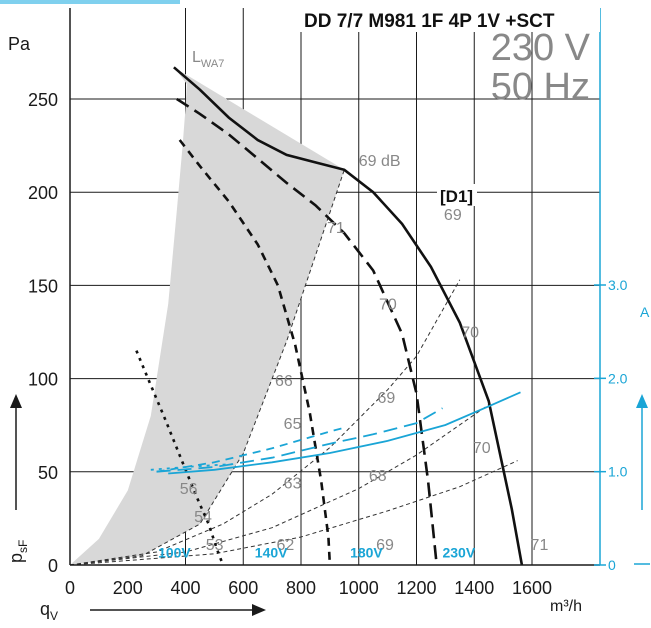 The image size is (651, 628). I want to click on y-tick-label: 50, so click(48, 473).